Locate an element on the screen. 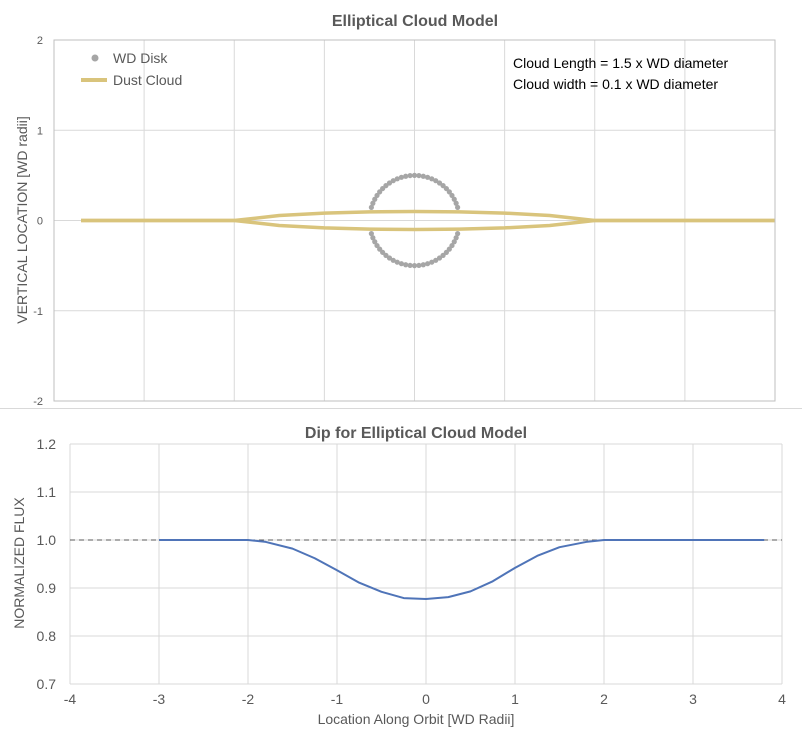 The height and width of the screenshot is (738, 802). legend: WD Disk Dust Cloud is located at coordinates (131, 69).